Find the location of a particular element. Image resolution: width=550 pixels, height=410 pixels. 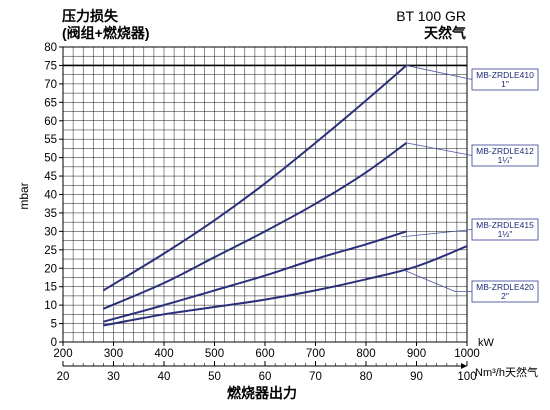

y-tick-label: 40 is located at coordinates (50, 196).